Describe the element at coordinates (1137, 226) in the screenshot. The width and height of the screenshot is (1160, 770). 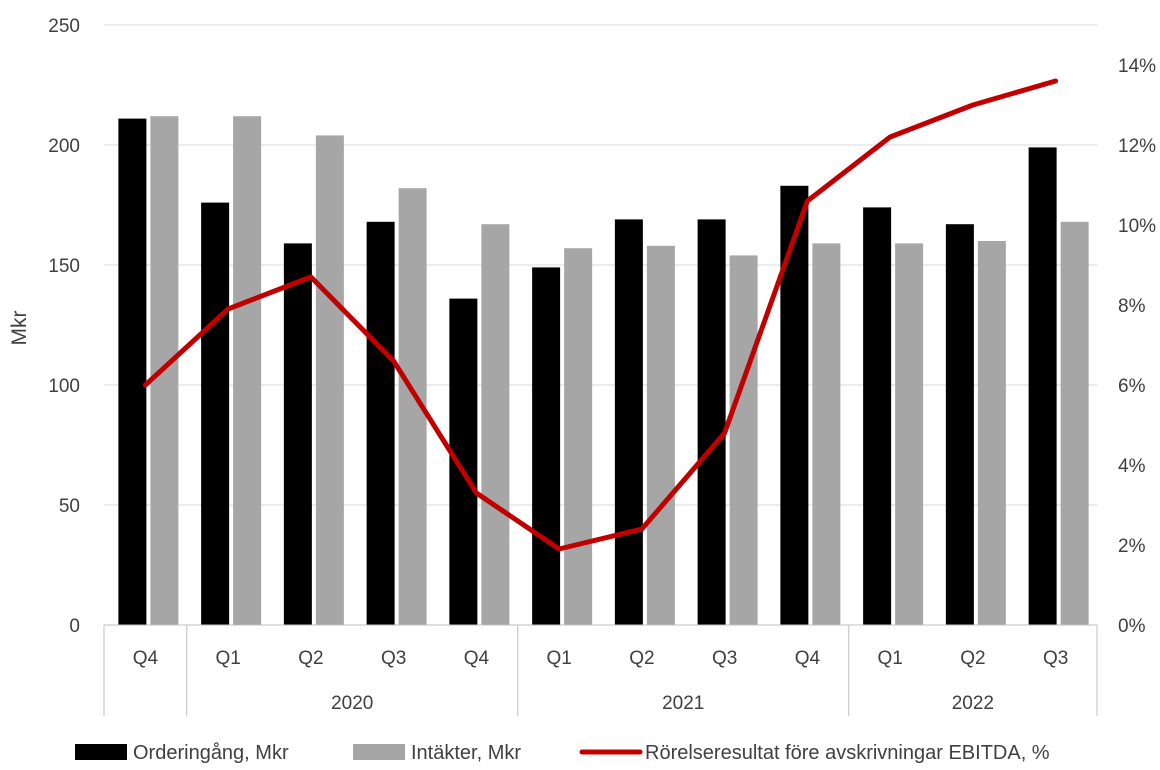
I see `y2-tick-label: 10%` at that location.